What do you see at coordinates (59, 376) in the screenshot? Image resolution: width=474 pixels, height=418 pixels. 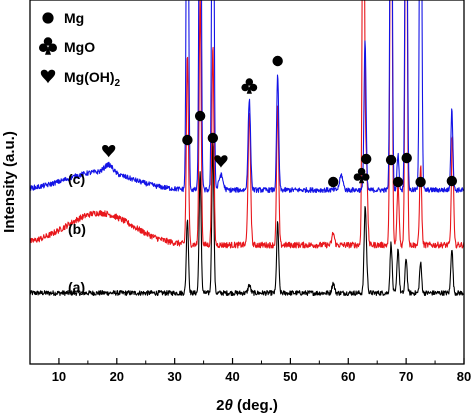 I see `x-tick-label: 10` at bounding box center [59, 376].